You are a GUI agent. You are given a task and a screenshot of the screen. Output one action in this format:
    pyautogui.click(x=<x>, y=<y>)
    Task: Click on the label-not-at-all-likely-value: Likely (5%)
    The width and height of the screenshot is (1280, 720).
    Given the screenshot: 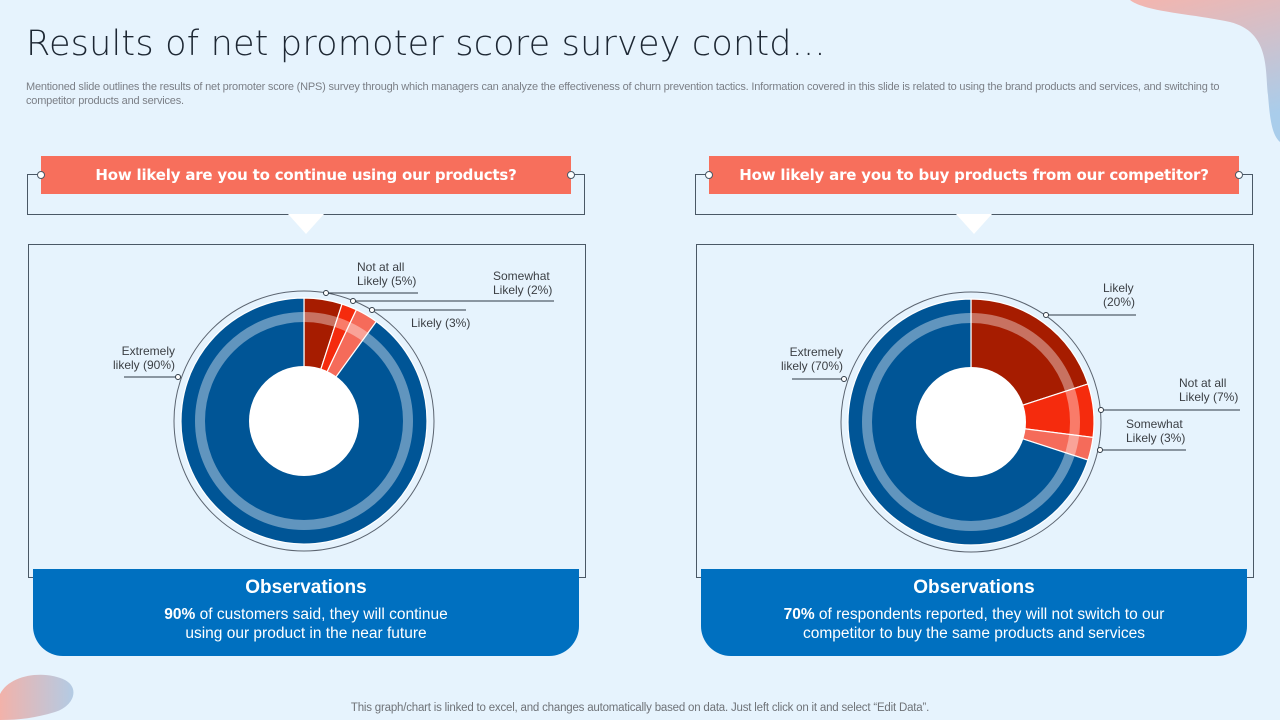 What is the action you would take?
    pyautogui.click(x=386, y=281)
    